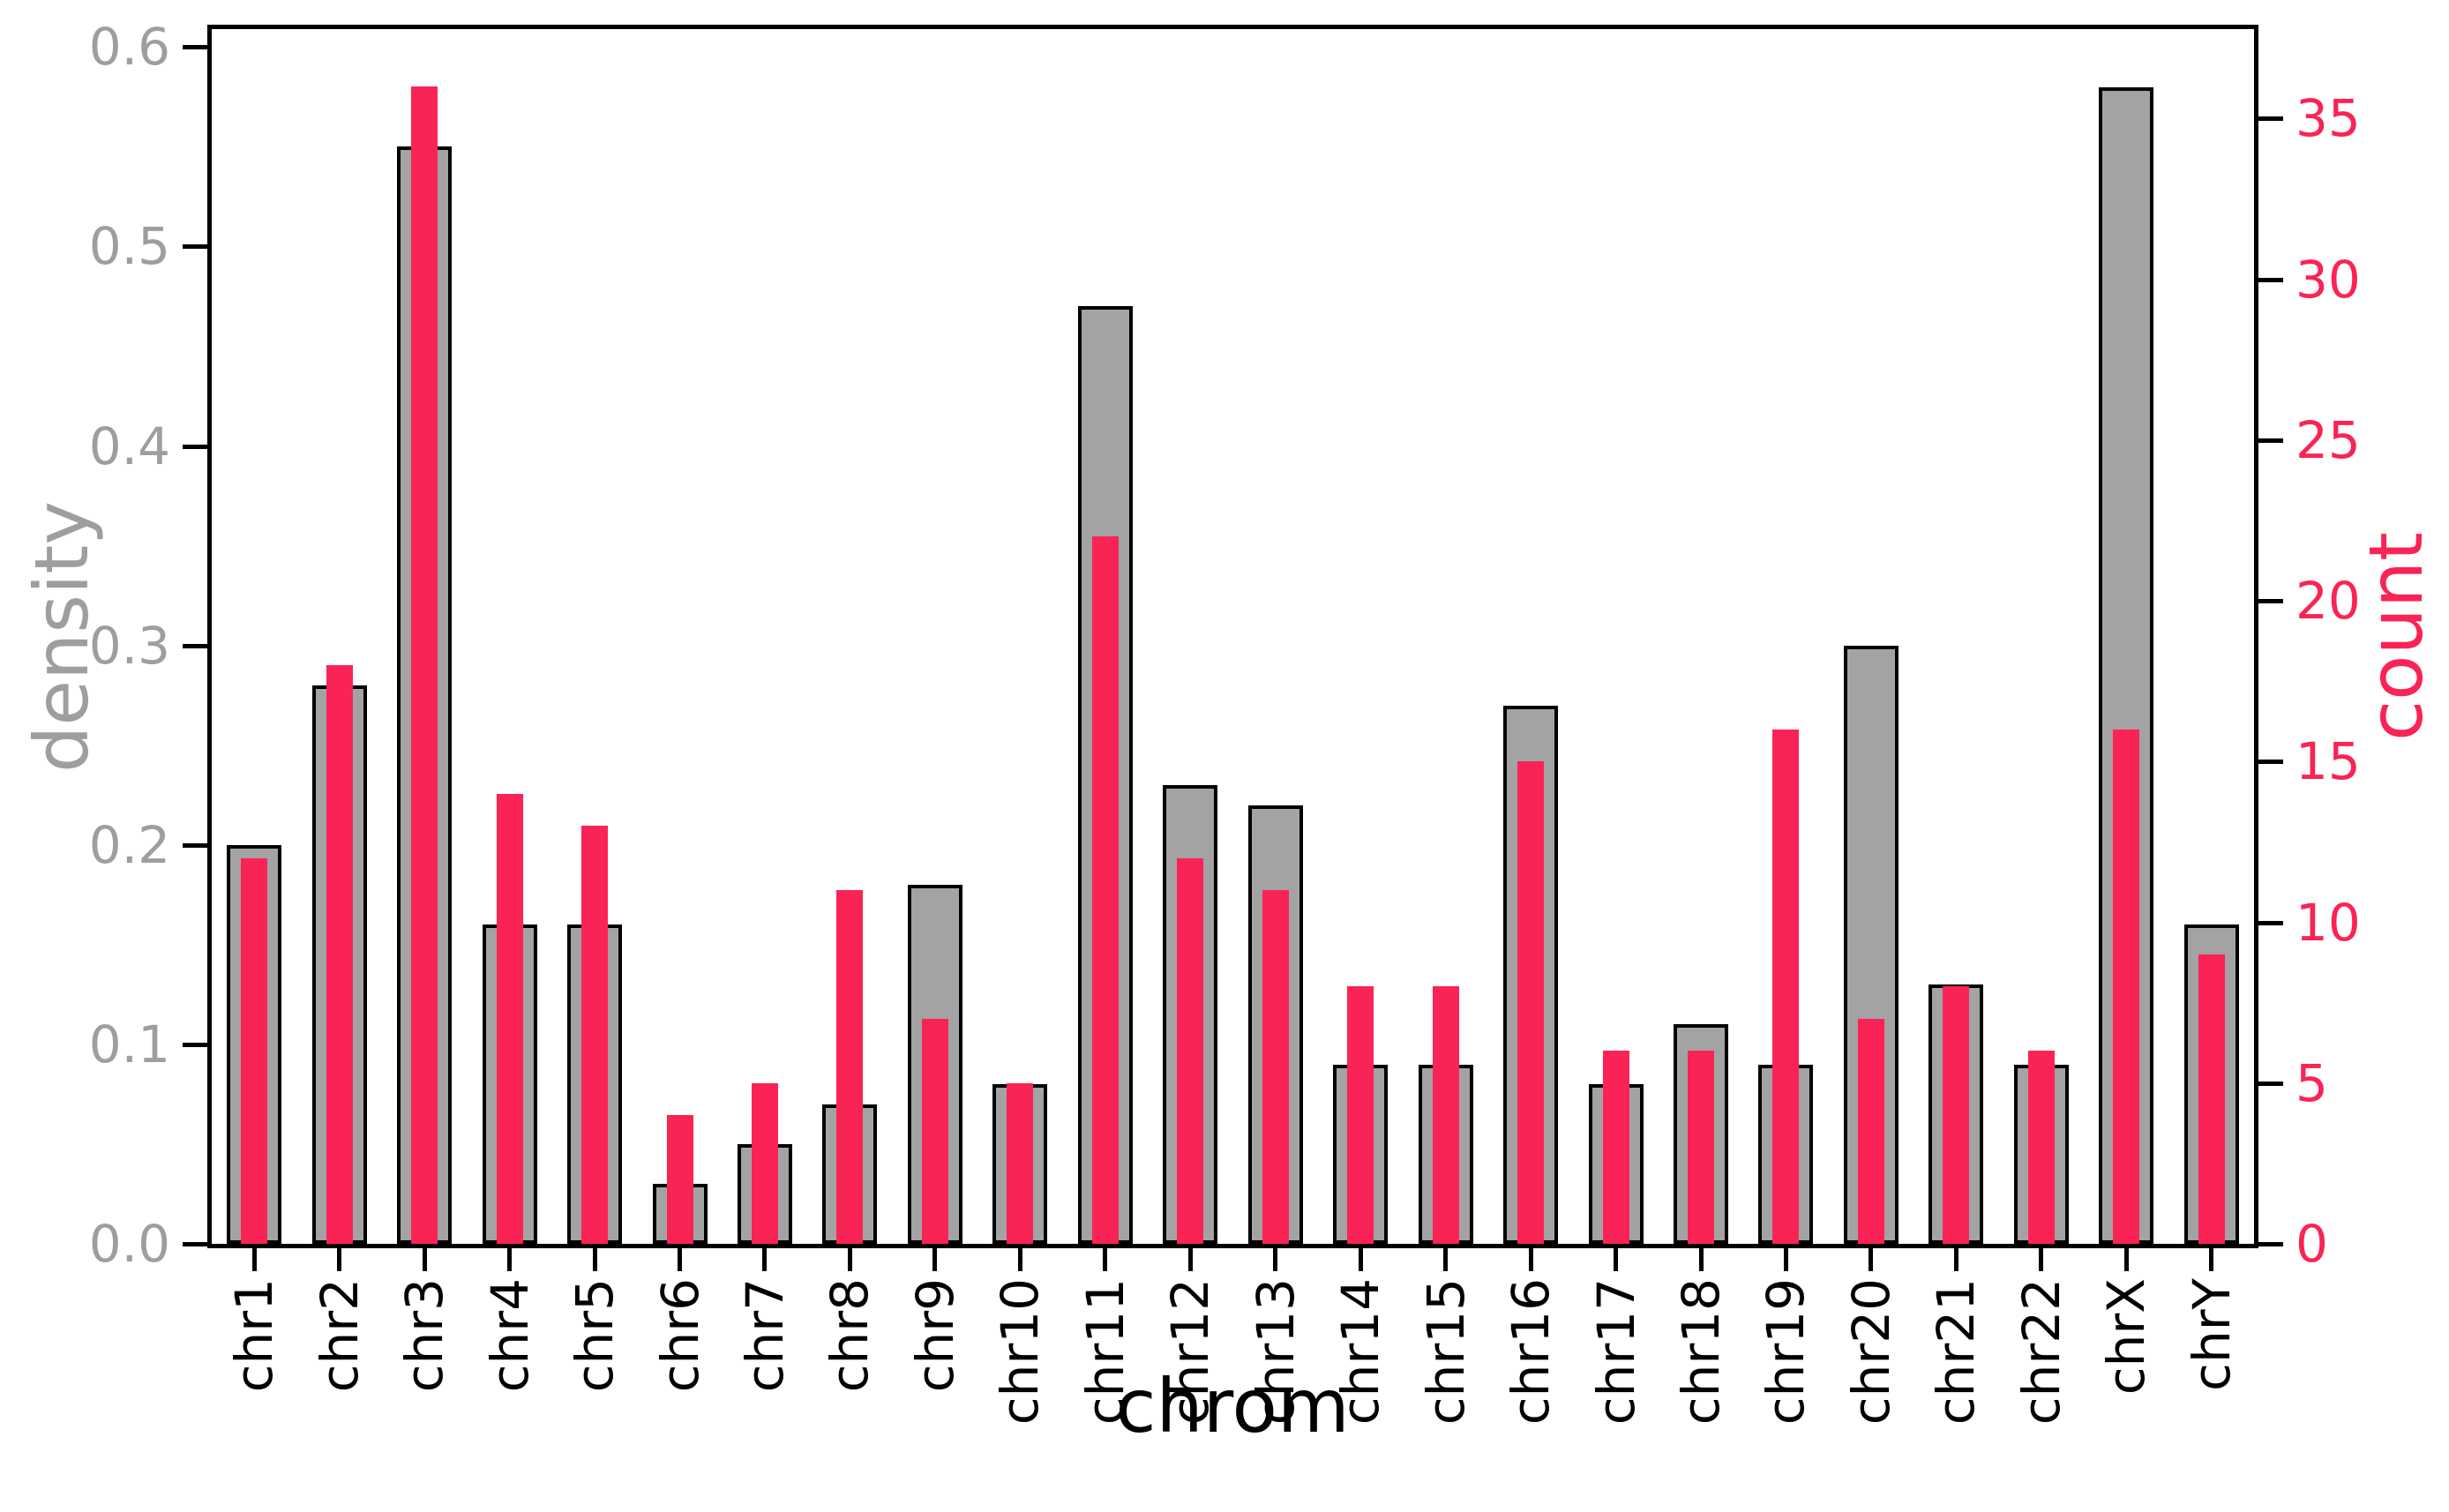  What do you see at coordinates (1701, 1147) in the screenshot?
I see `count-bar-chr18` at bounding box center [1701, 1147].